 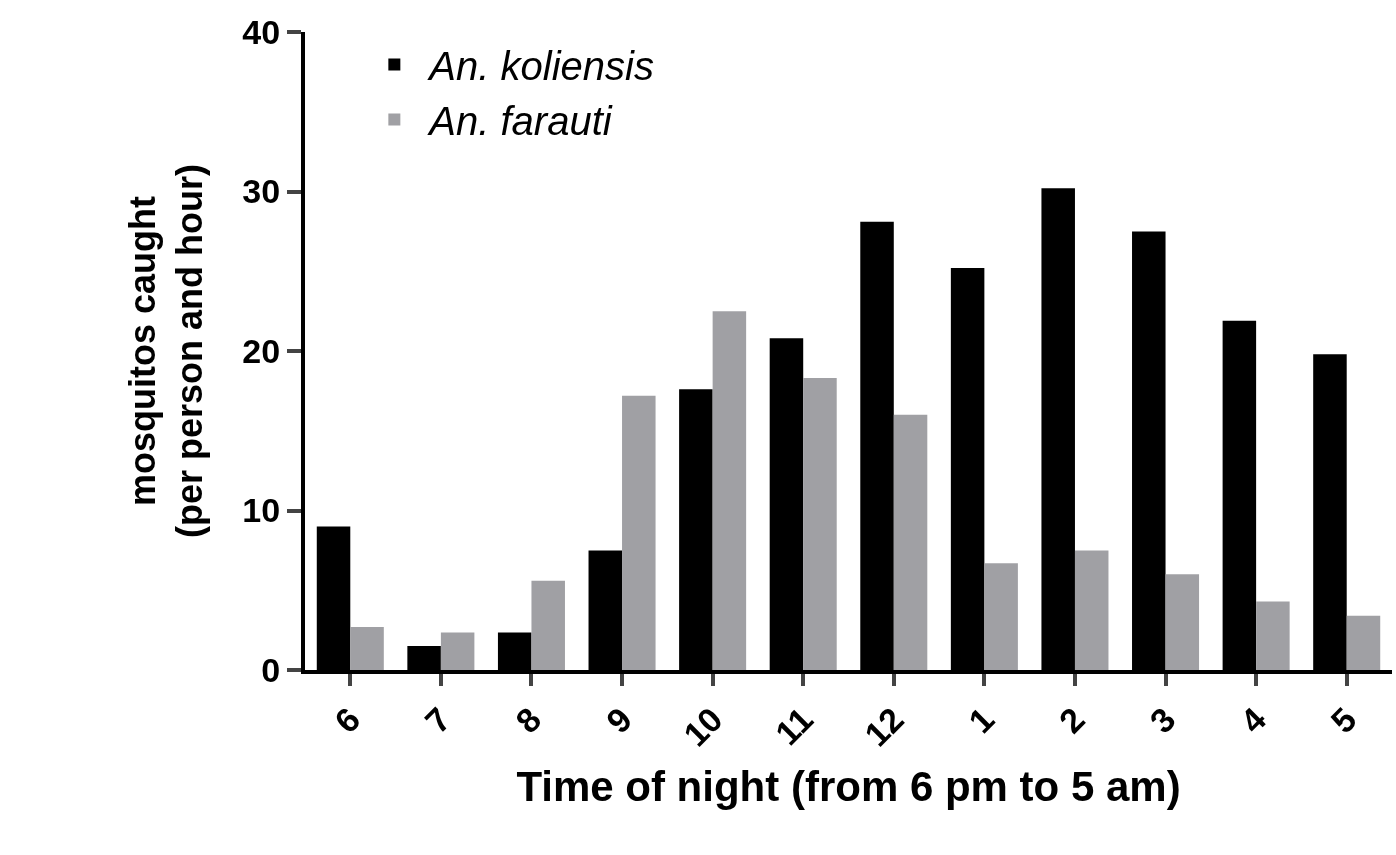 What do you see at coordinates (261, 510) in the screenshot?
I see `y-tick-label: 10` at bounding box center [261, 510].